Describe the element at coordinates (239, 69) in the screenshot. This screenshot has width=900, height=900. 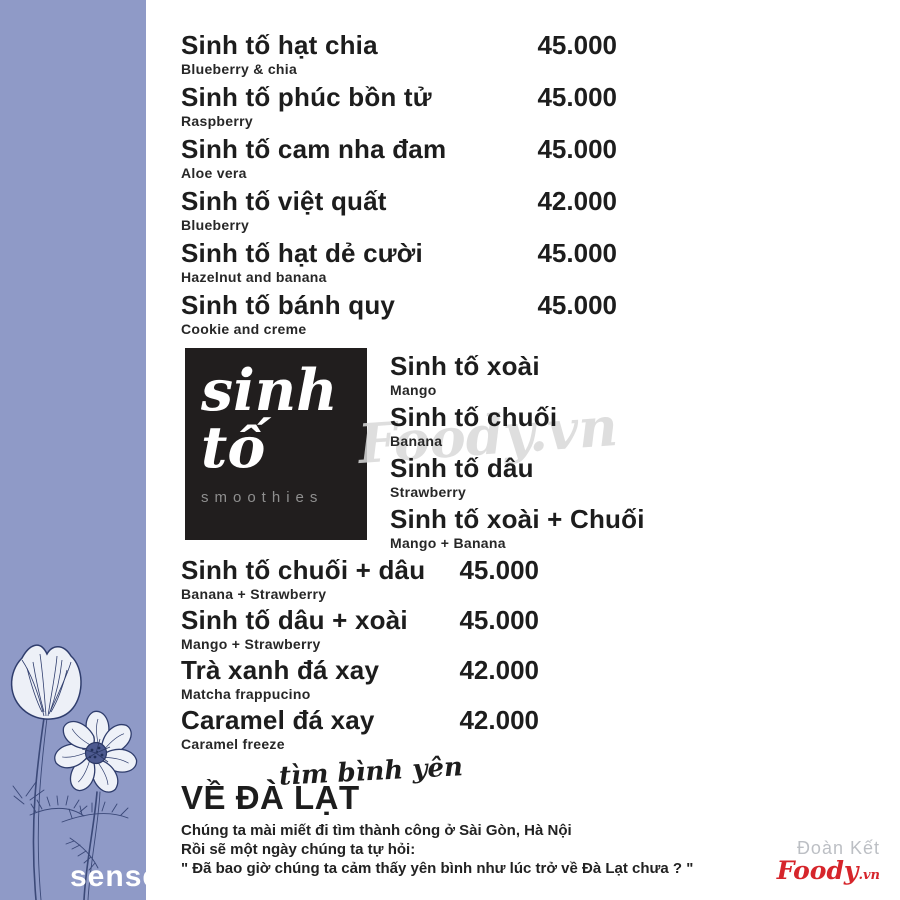
I see `item-desc: Blueberry & chia` at that location.